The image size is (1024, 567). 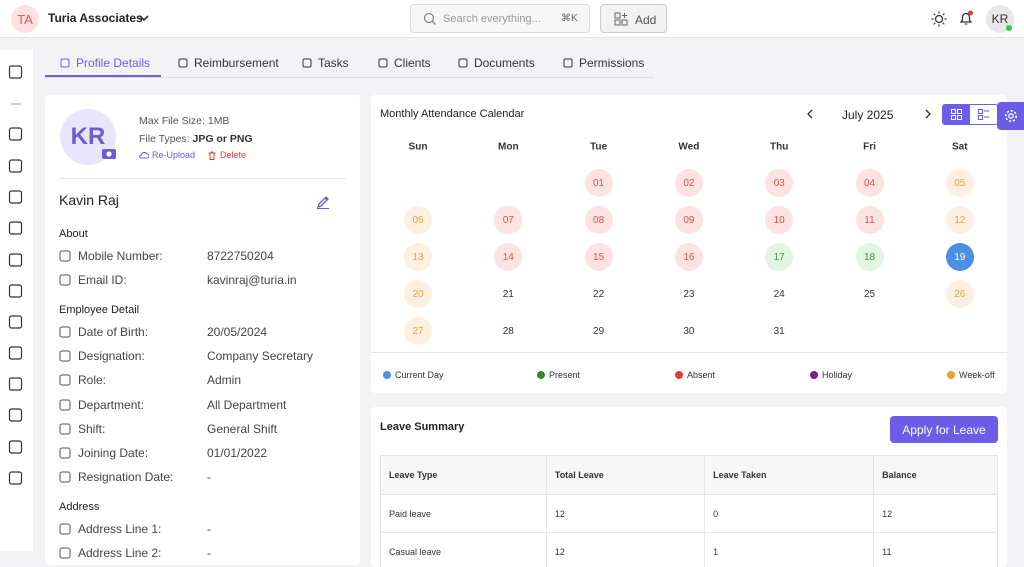 What do you see at coordinates (237, 453) in the screenshot?
I see `field-value: 01/01/2022` at bounding box center [237, 453].